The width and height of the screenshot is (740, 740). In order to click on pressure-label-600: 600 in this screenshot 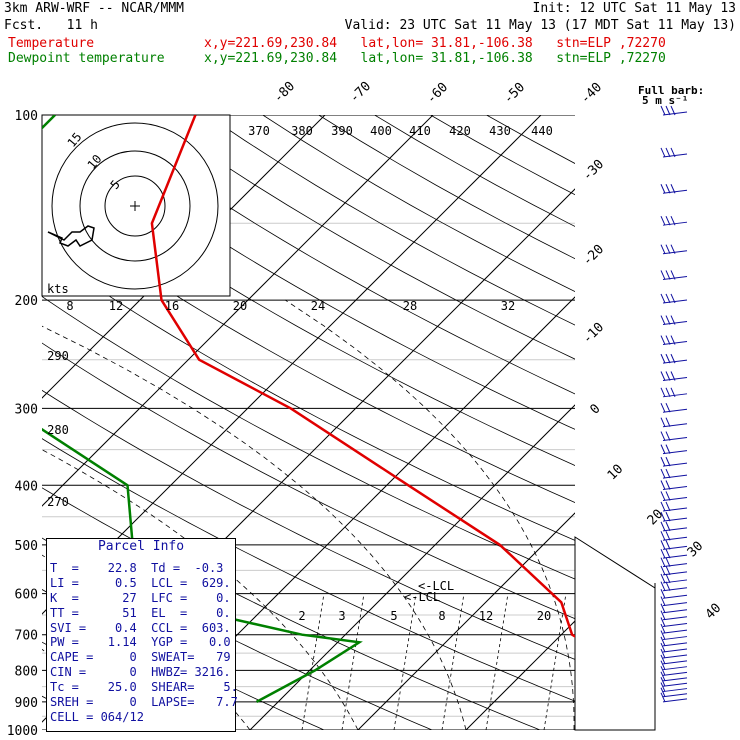, I will do `click(26, 595)`.